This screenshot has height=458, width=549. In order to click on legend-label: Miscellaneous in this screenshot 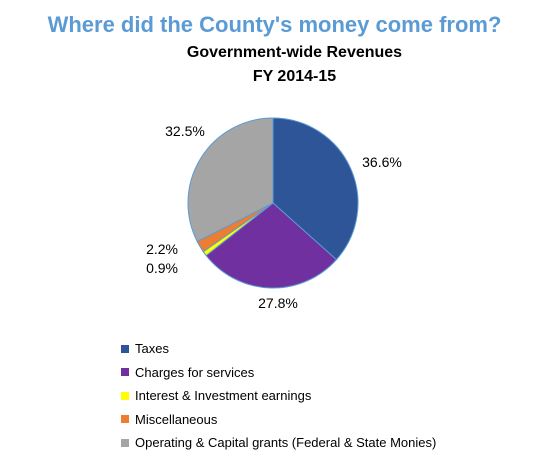, I will do `click(176, 419)`.